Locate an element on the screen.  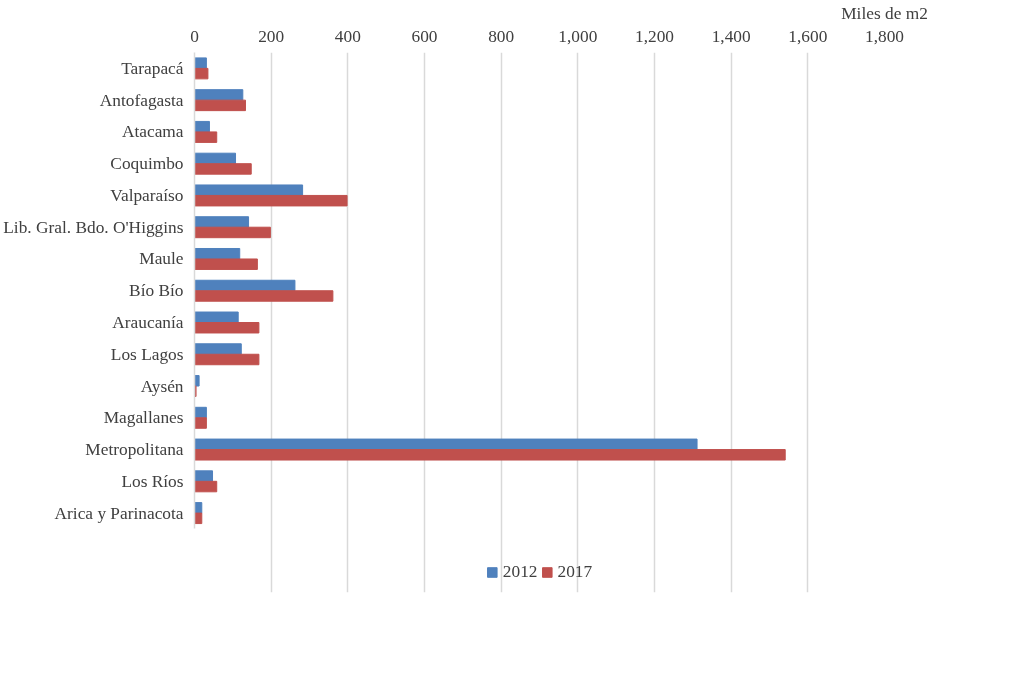
y-tick-label: Lib. Gral. Bdo. O'Higgins is located at coordinates (93, 227).